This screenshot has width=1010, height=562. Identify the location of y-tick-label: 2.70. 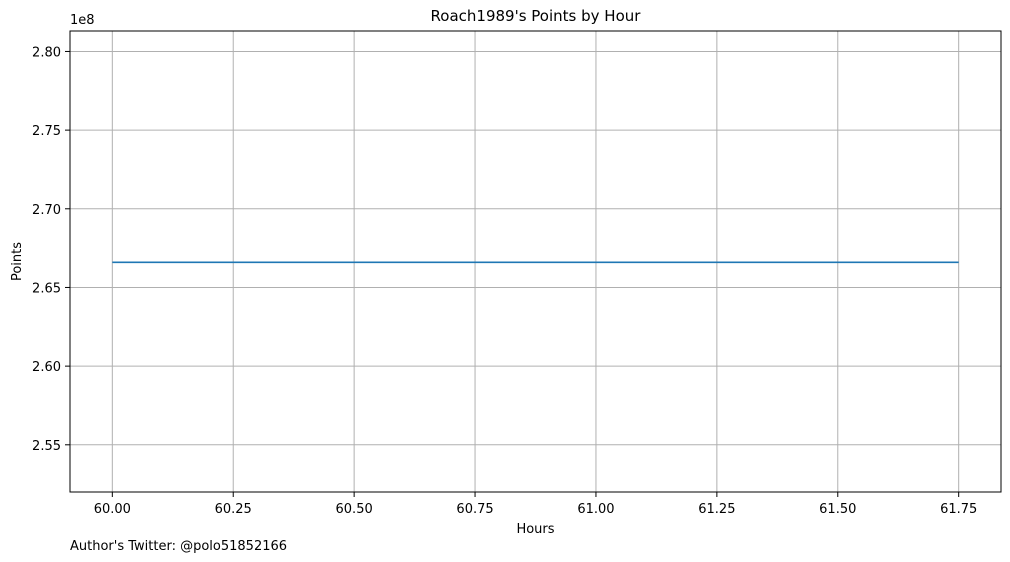
(46, 210).